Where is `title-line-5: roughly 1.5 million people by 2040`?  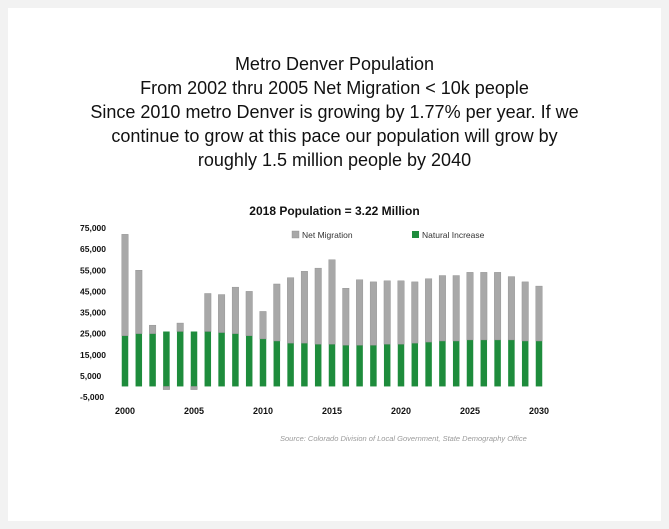
title-line-5: roughly 1.5 million people by 2040 is located at coordinates (334, 160).